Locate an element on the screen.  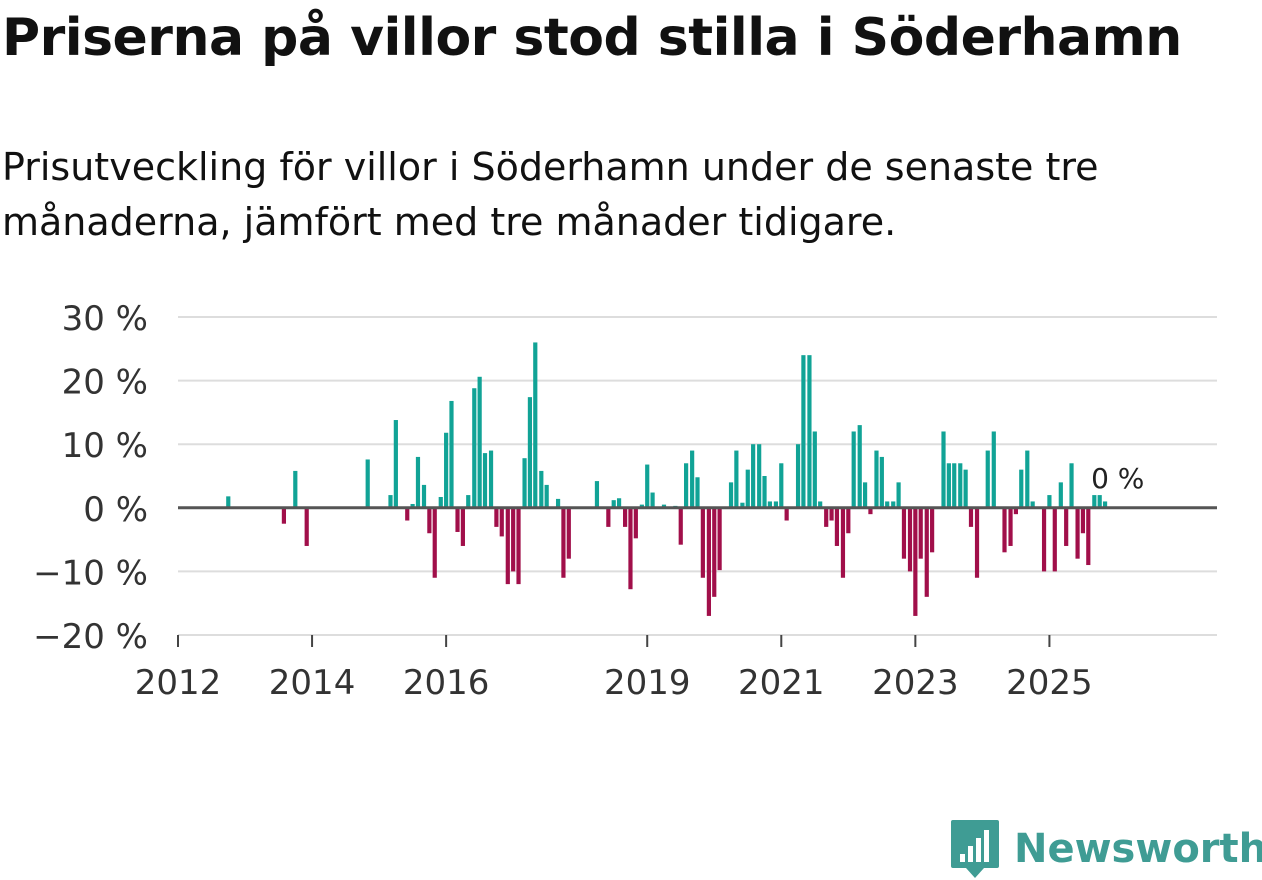
x-tick-label: 2016 is located at coordinates (446, 683).